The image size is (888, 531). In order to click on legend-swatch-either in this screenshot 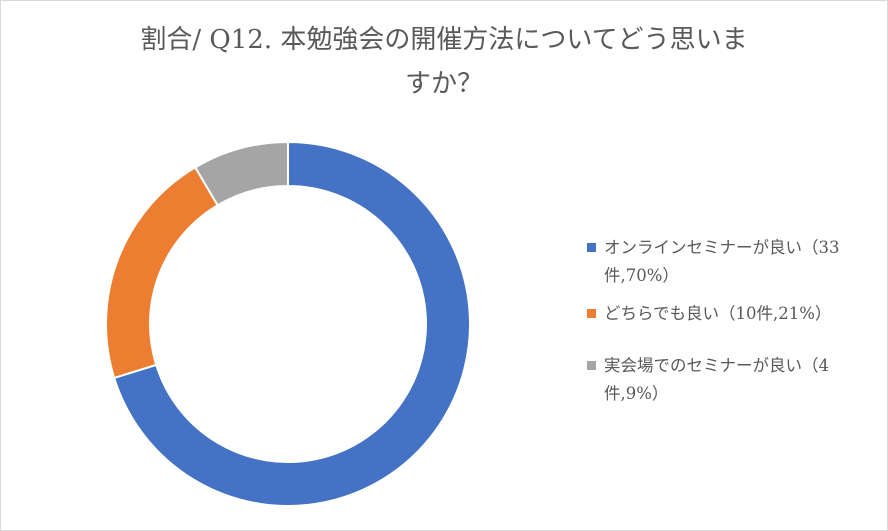, I will do `click(591, 313)`.